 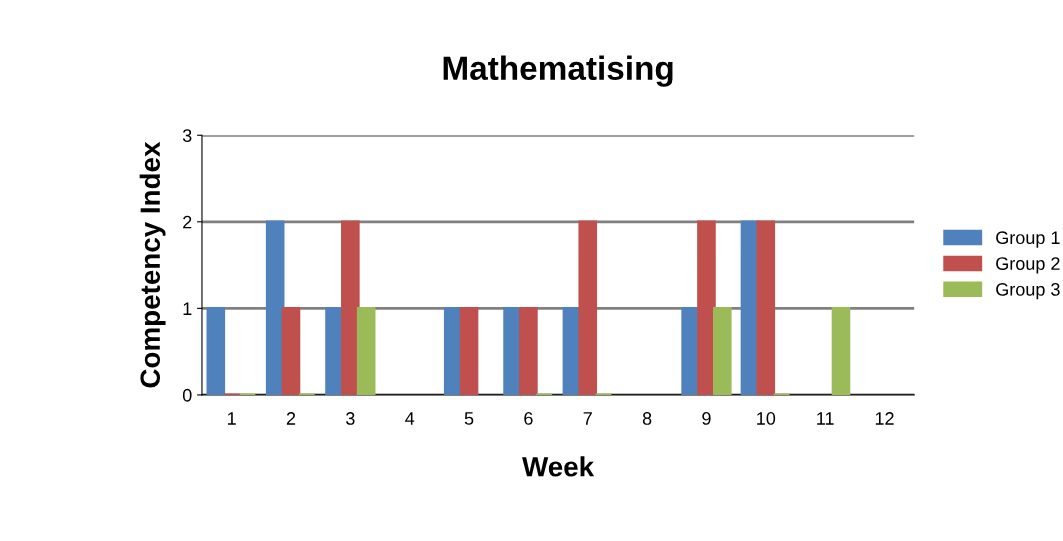 What do you see at coordinates (766, 418) in the screenshot?
I see `x-tick-label: 10` at bounding box center [766, 418].